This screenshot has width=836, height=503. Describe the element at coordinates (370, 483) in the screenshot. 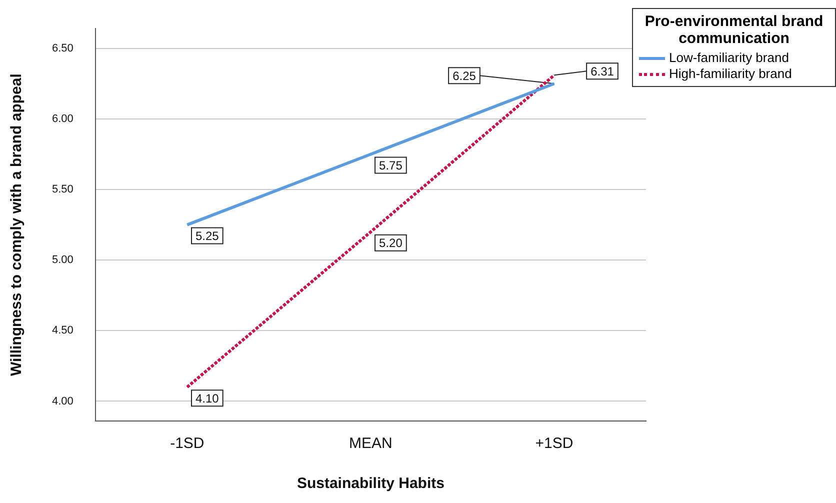

I see `x-axis-title: Sustainability Habits` at that location.